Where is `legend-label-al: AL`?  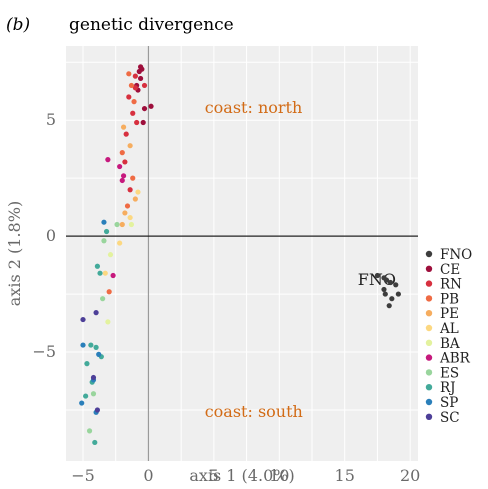
legend-label-al: AL is located at coordinates (449, 329).